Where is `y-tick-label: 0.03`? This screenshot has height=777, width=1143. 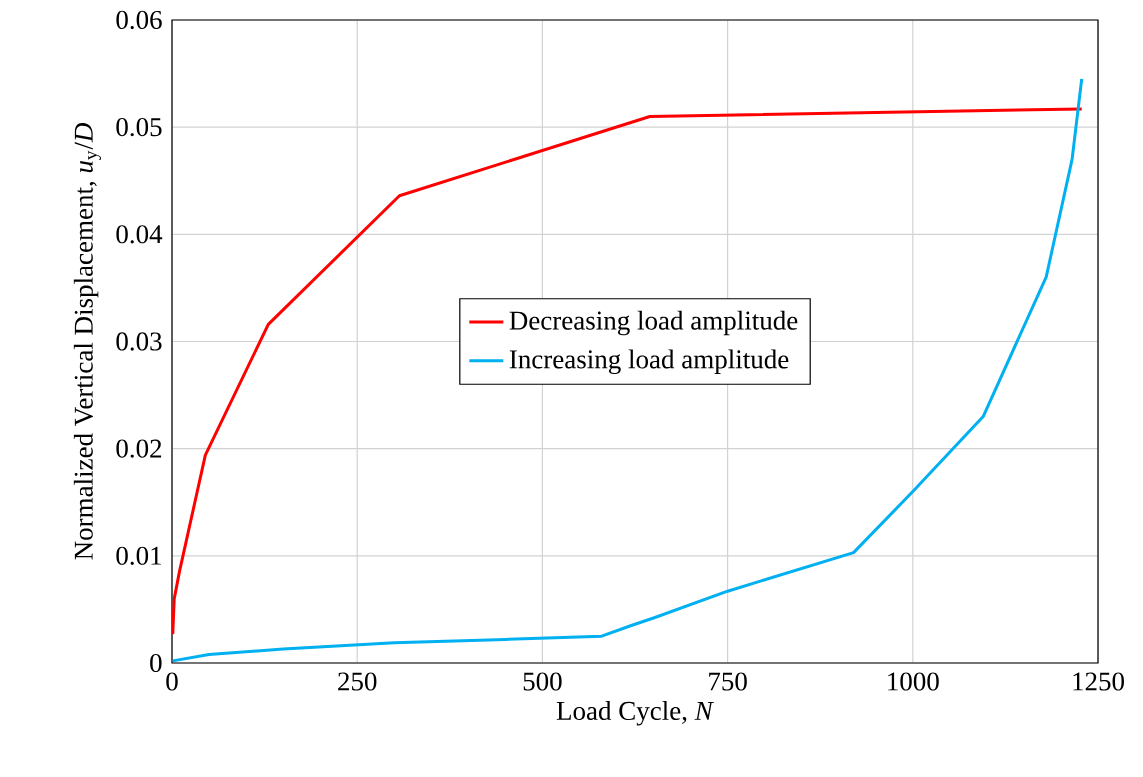 y-tick-label: 0.03 is located at coordinates (139, 341).